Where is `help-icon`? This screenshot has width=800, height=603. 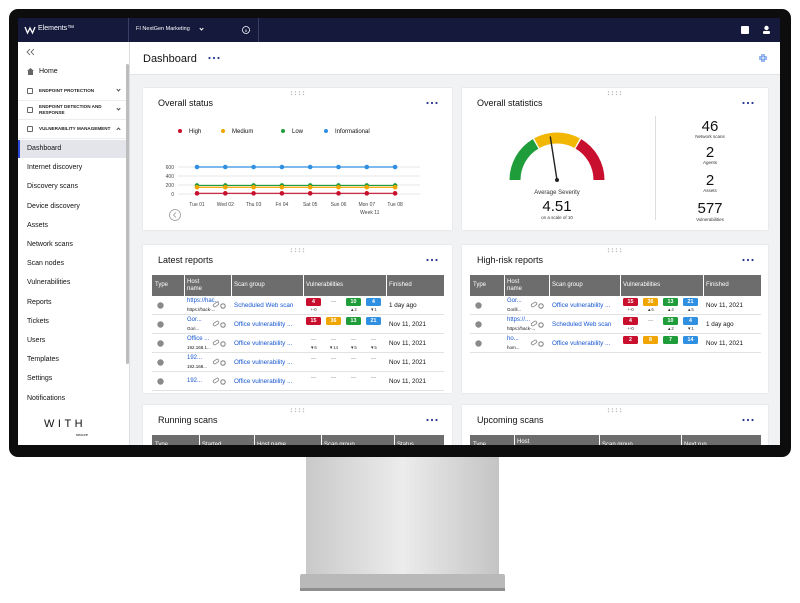 help-icon is located at coordinates (745, 30).